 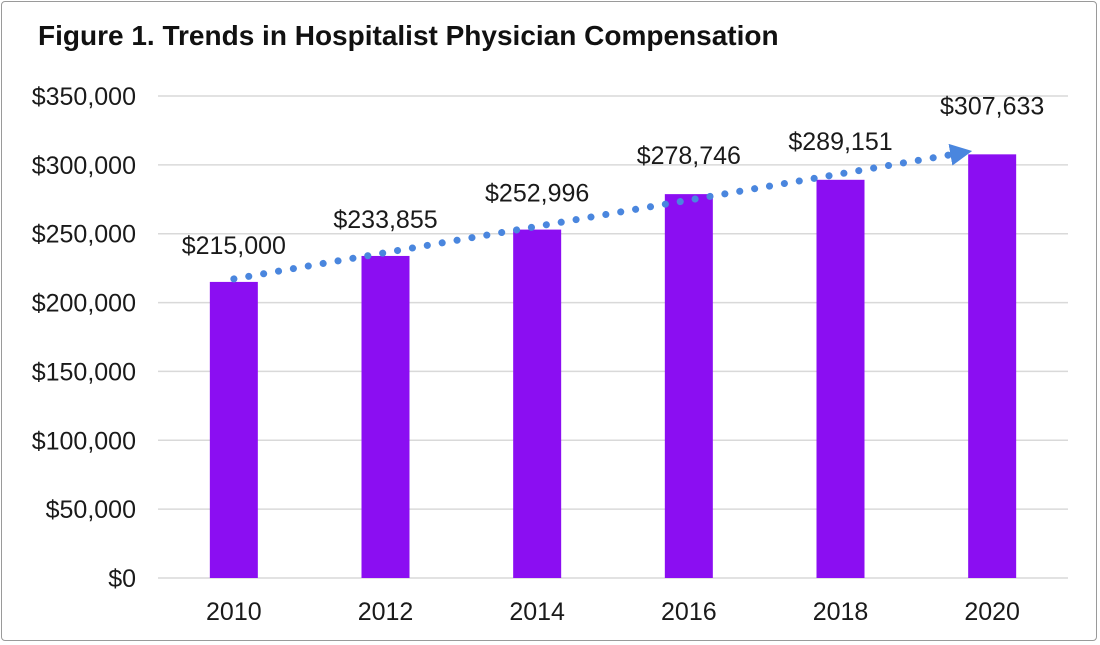 I want to click on bar-2014, so click(x=537, y=403).